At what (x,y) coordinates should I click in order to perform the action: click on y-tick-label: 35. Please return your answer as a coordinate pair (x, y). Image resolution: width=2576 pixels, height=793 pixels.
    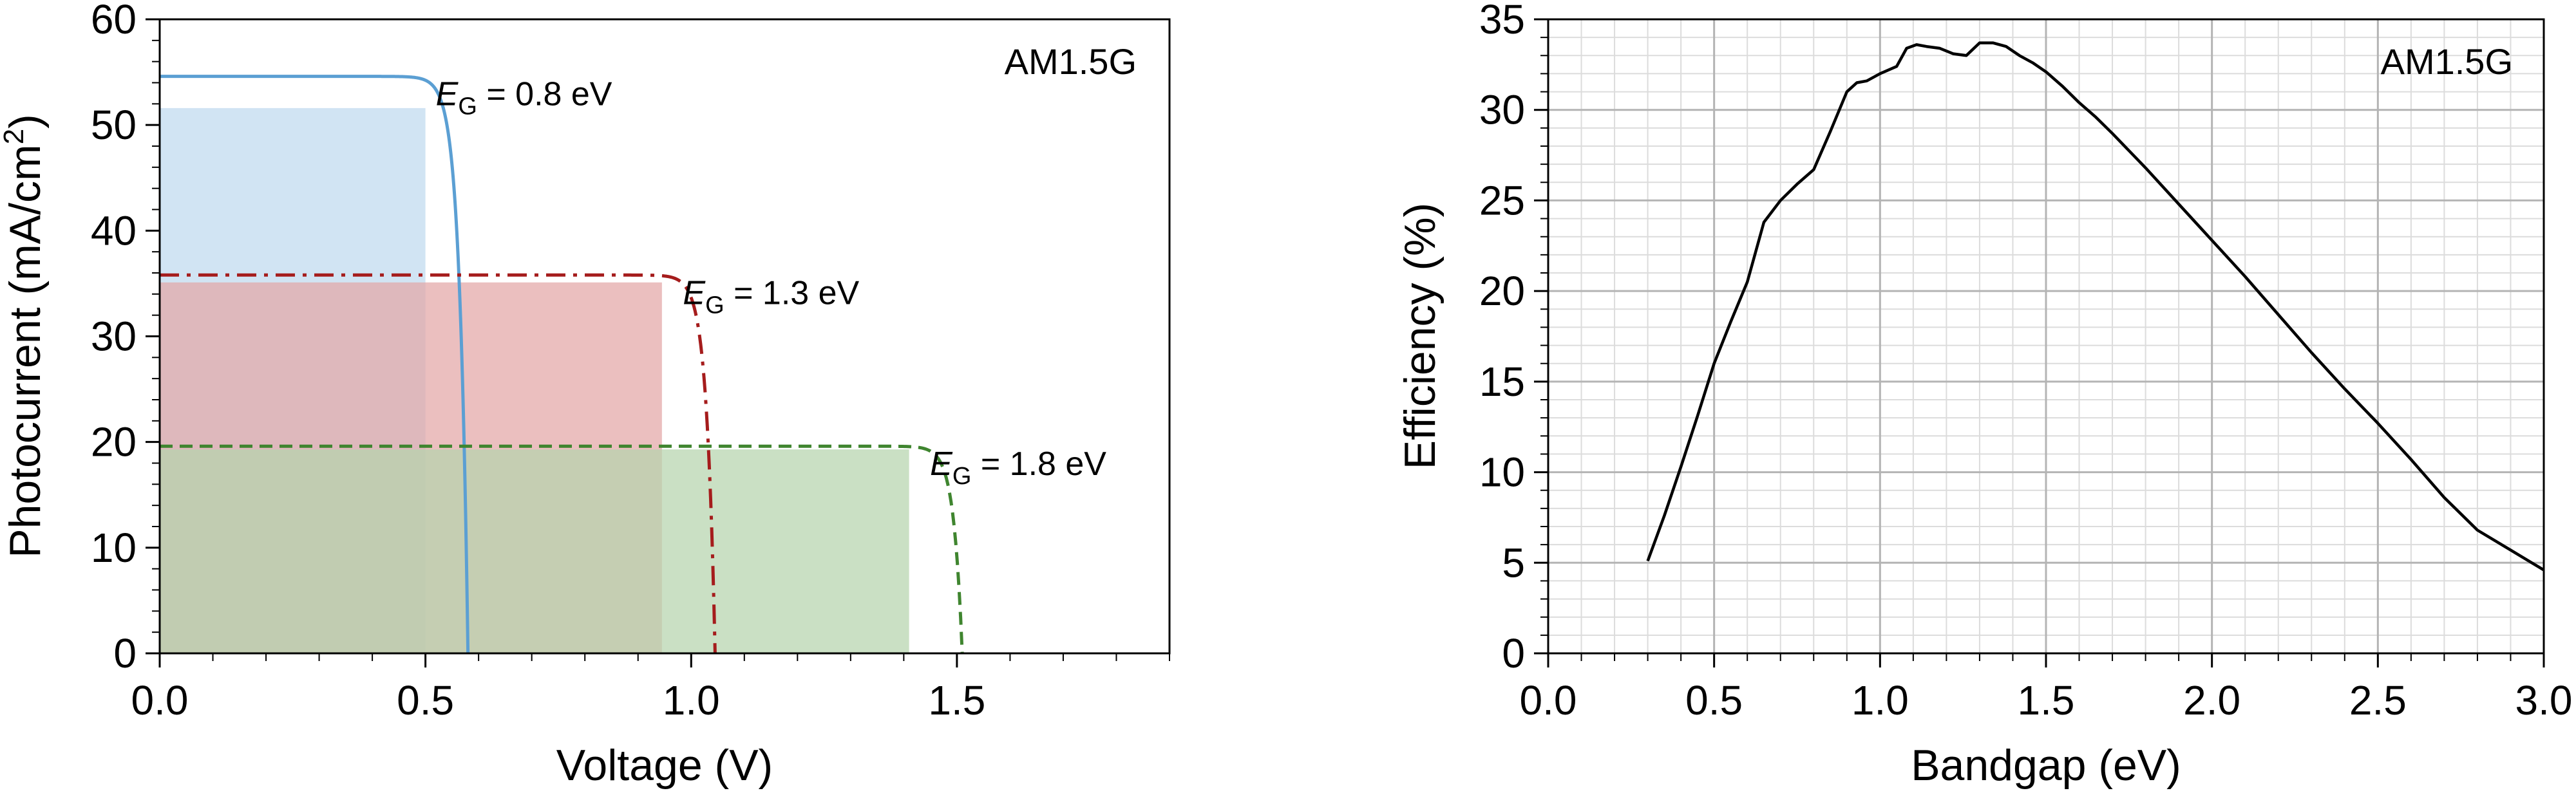
    Looking at the image, I should click on (1502, 21).